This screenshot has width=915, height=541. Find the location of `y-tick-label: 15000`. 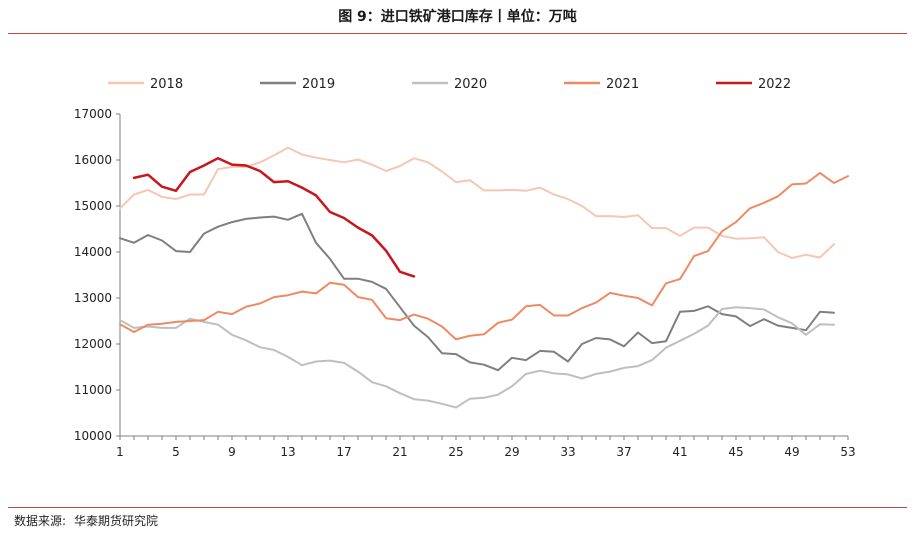

y-tick-label: 15000 is located at coordinates (93, 206).